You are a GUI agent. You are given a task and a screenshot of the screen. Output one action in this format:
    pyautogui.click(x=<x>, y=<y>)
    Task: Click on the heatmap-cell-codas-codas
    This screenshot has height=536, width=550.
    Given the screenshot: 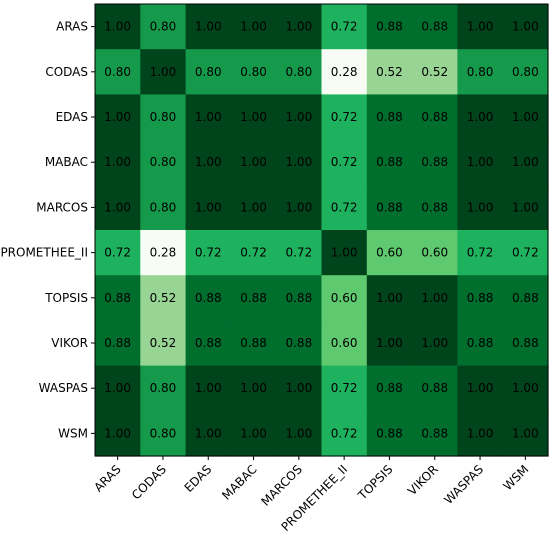 What is the action you would take?
    pyautogui.click(x=163, y=72)
    